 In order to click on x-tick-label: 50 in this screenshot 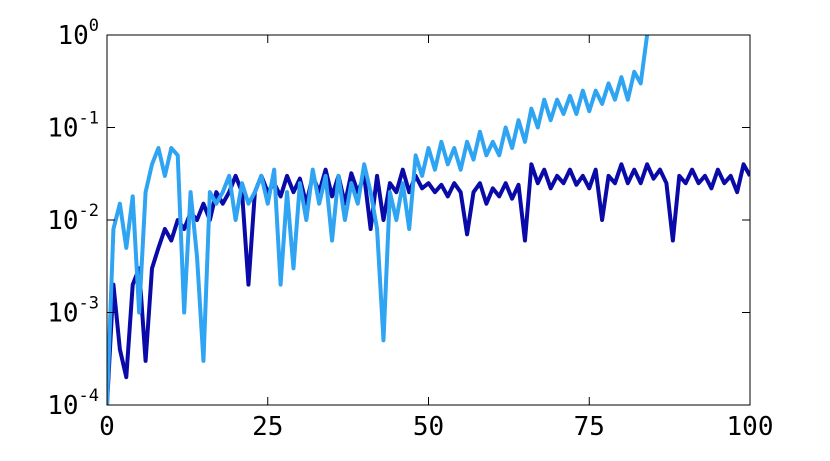, I will do `click(428, 427)`.